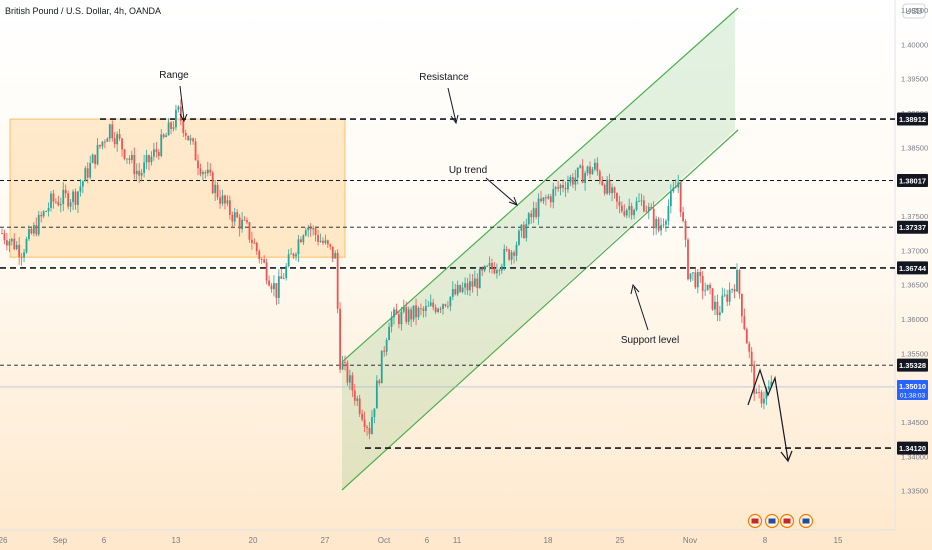  Describe the element at coordinates (650, 340) in the screenshot. I see `annotation-label: Support level` at that location.